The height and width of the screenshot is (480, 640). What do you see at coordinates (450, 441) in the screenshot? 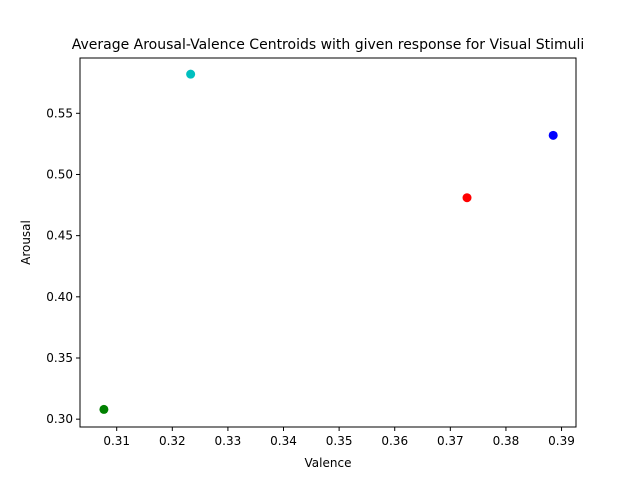
I see `x-tick-label: 0.37` at bounding box center [450, 441].